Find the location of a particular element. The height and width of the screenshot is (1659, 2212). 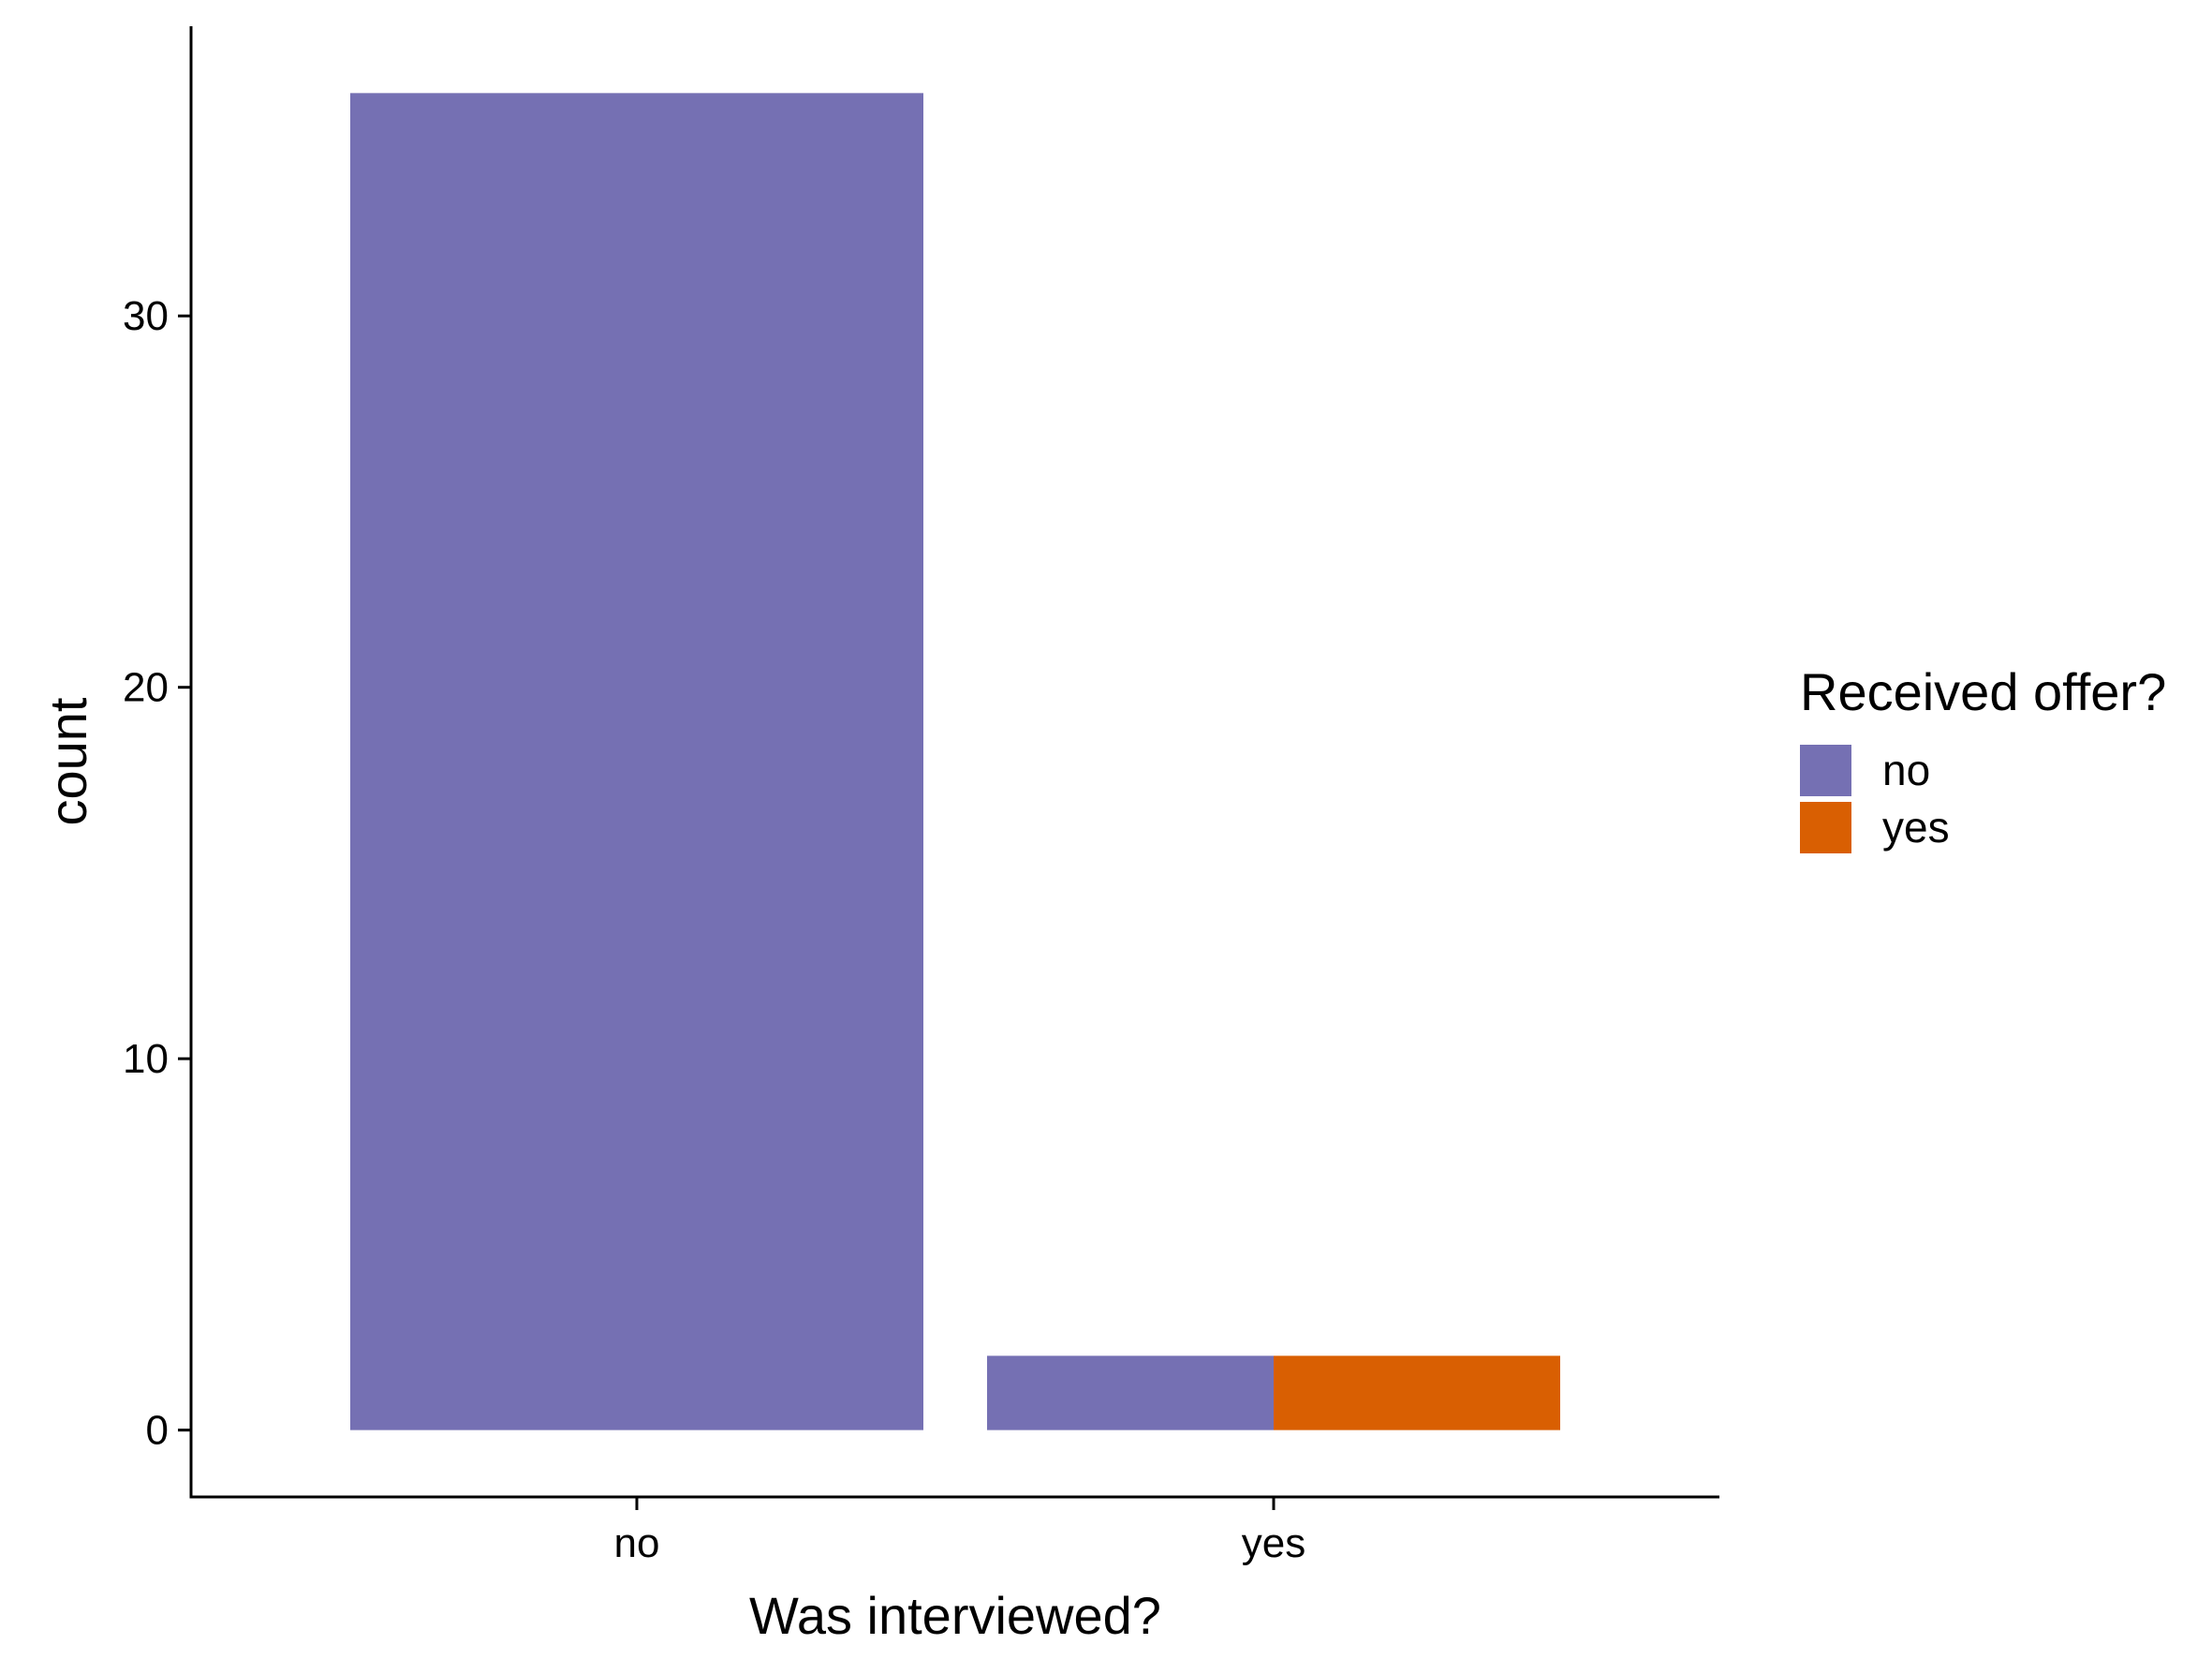

legend-label-no: no is located at coordinates (1906, 770).